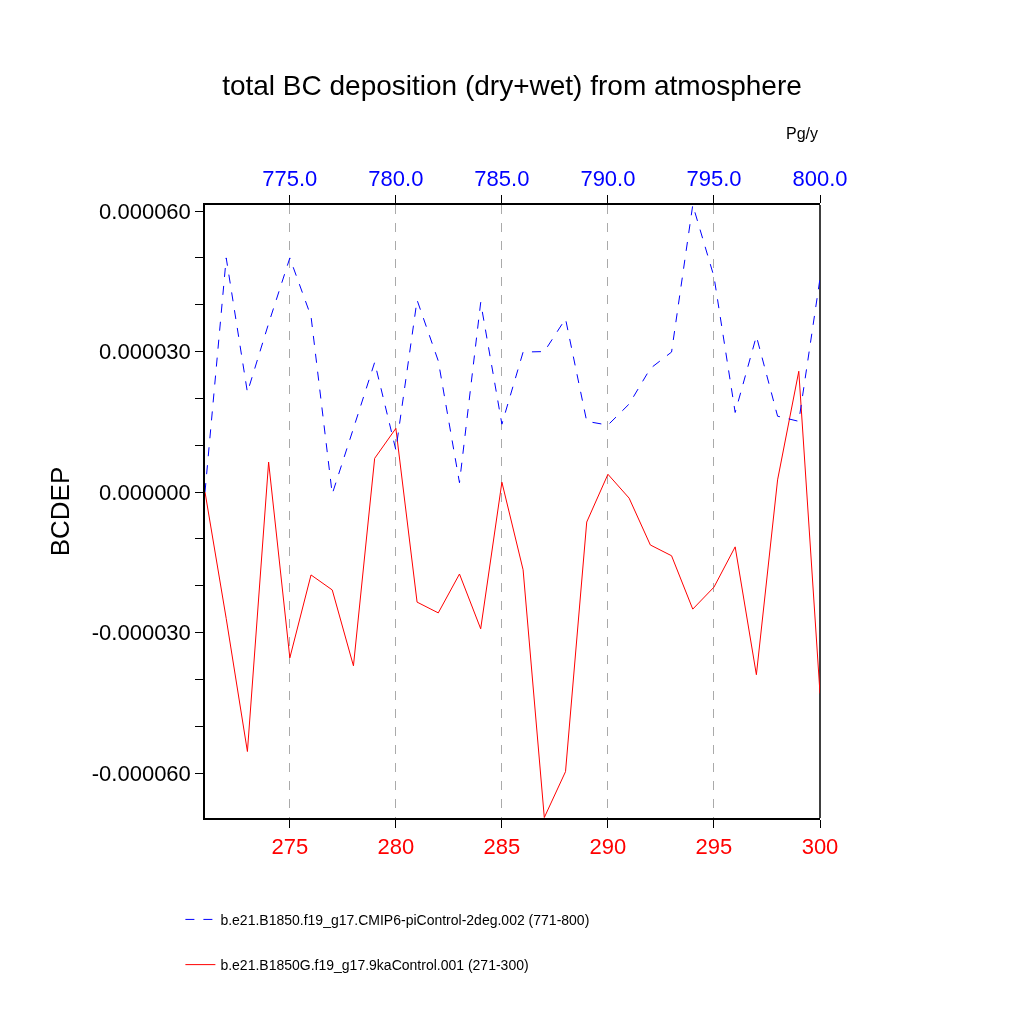 Image resolution: width=1024 pixels, height=1024 pixels. What do you see at coordinates (145, 211) in the screenshot?
I see `y-tick-label: 0.000060` at bounding box center [145, 211].